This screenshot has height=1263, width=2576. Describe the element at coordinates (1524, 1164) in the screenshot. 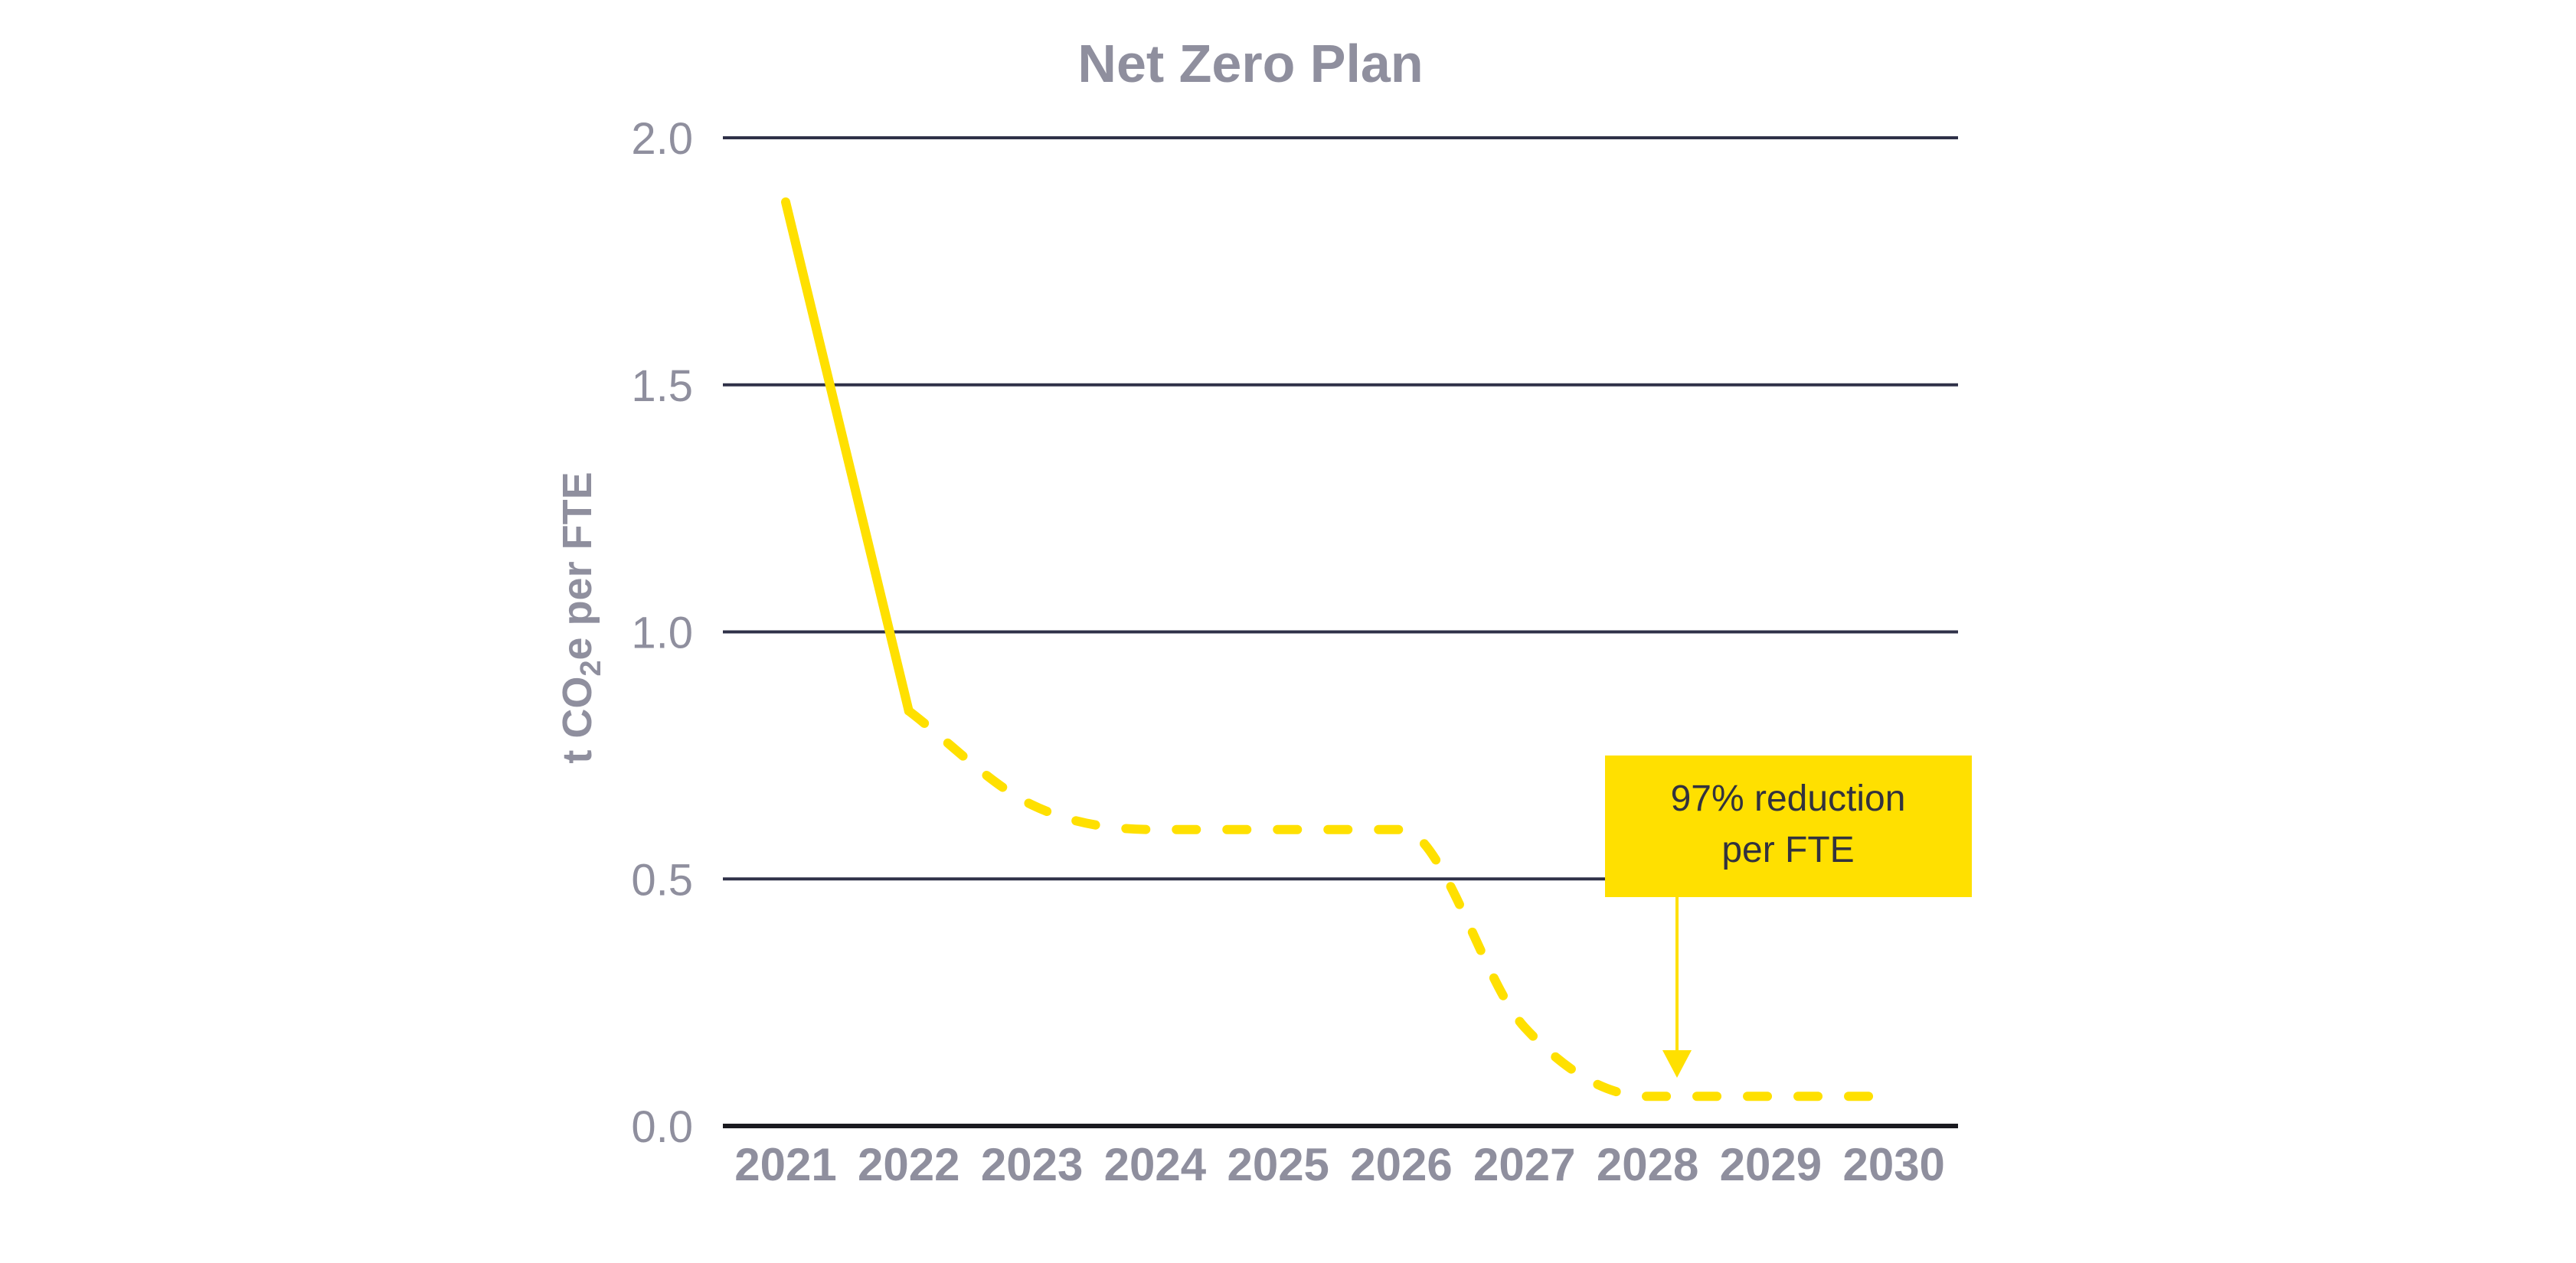

I see `year-label-2027: 2027` at that location.